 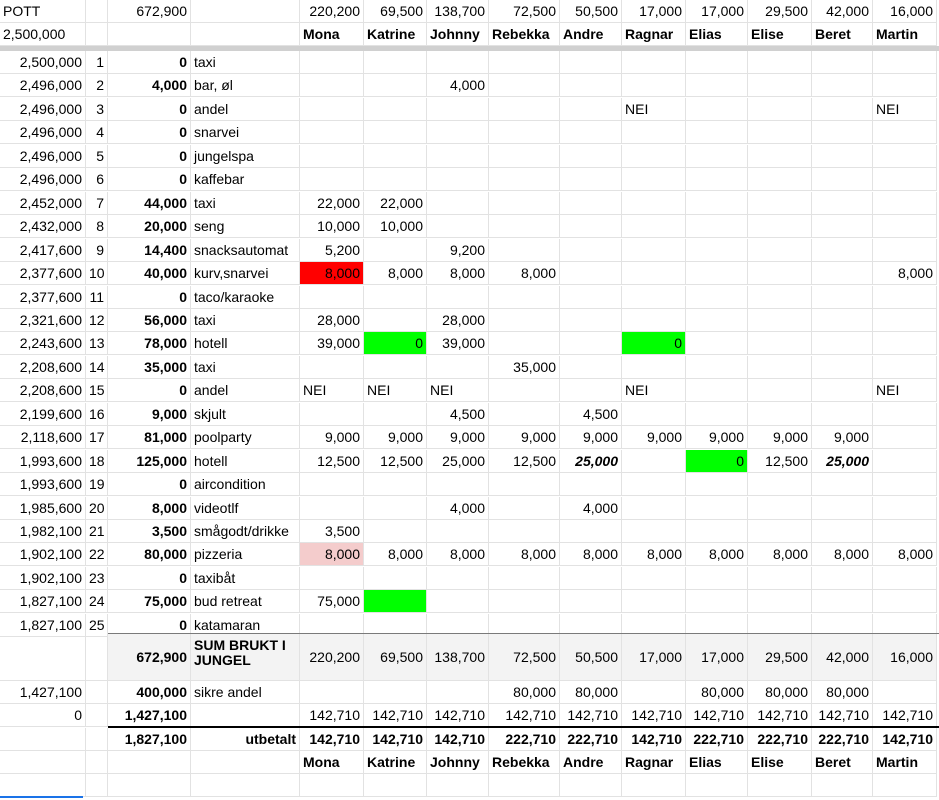 What do you see at coordinates (97, 414) in the screenshot?
I see `row-number-cell: 16` at bounding box center [97, 414].